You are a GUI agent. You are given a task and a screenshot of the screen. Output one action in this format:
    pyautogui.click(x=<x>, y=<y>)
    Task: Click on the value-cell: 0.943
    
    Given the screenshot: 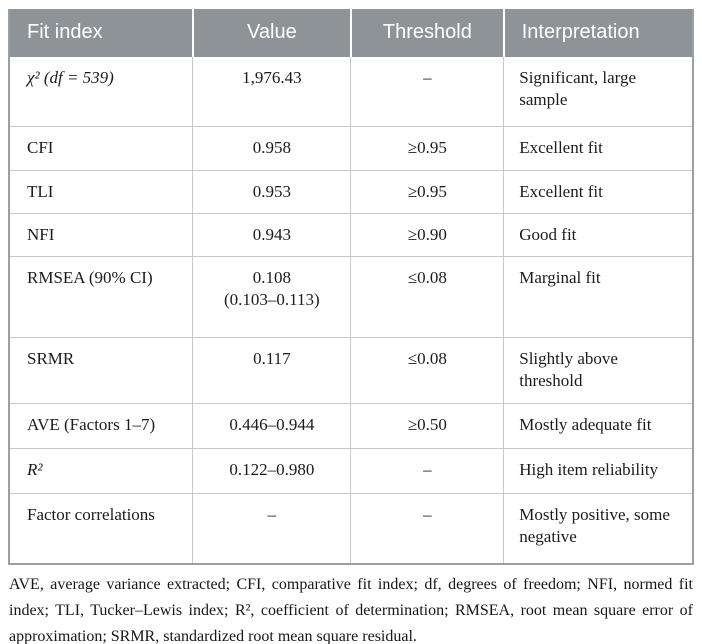 What is the action you would take?
    pyautogui.click(x=272, y=235)
    